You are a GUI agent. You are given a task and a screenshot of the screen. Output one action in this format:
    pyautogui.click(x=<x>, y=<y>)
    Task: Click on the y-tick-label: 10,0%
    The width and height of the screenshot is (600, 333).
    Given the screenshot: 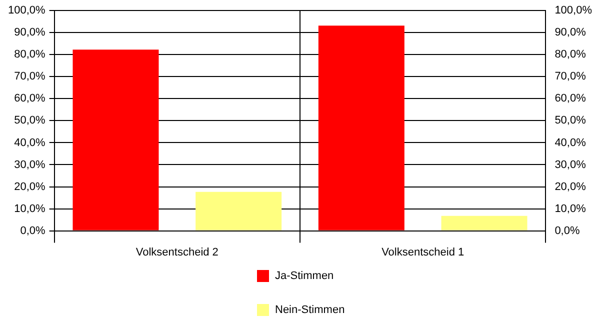 What is the action you would take?
    pyautogui.click(x=30, y=208)
    